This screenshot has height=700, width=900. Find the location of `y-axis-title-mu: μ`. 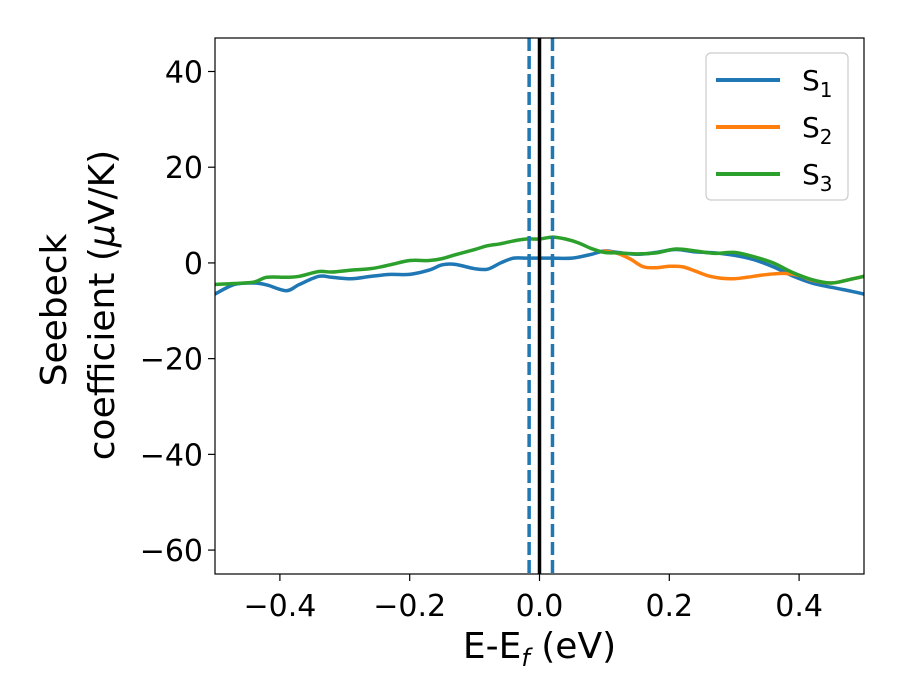

y-axis-title-mu: μ is located at coordinates (102, 236).